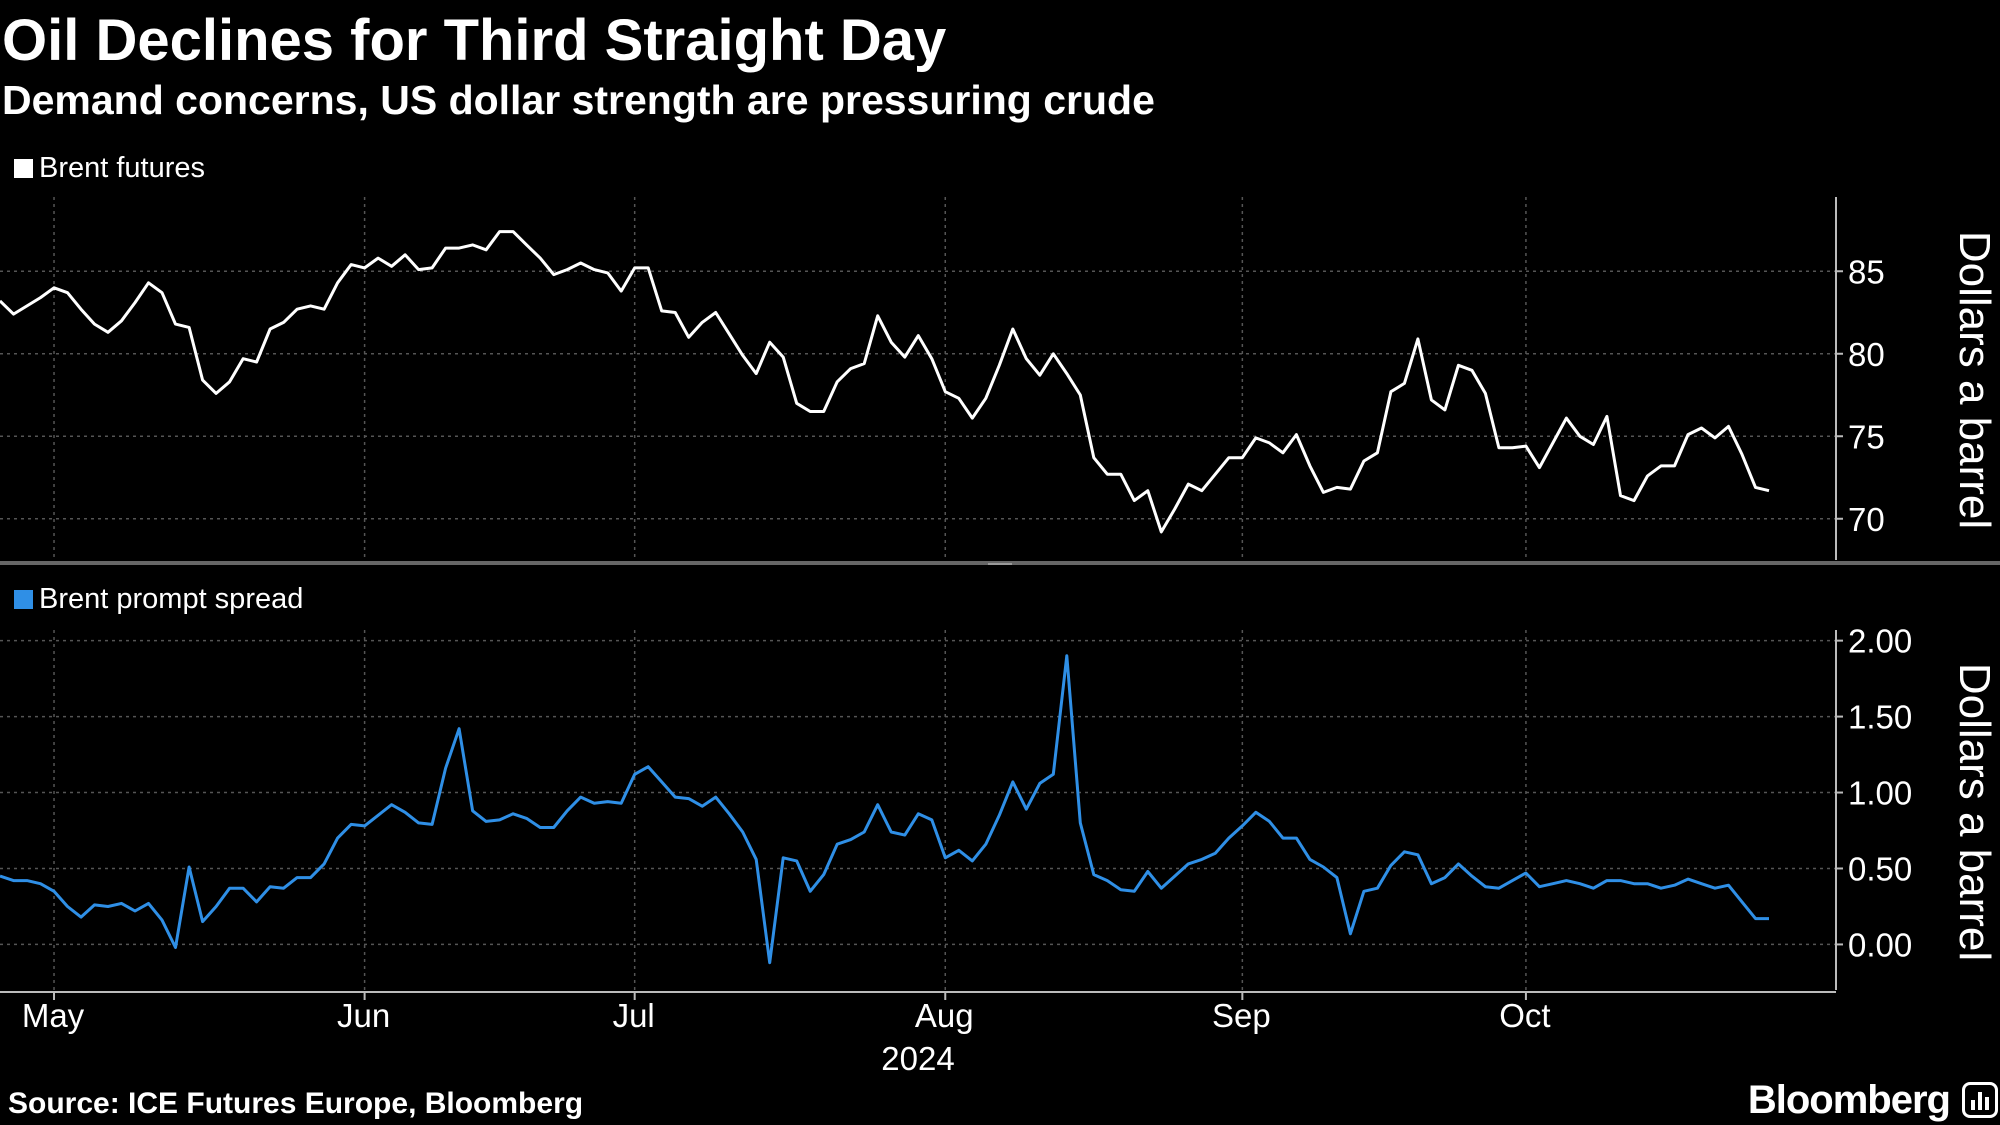 This screenshot has width=2000, height=1125. What do you see at coordinates (1866, 271) in the screenshot?
I see `y-tick-label: 85` at bounding box center [1866, 271].